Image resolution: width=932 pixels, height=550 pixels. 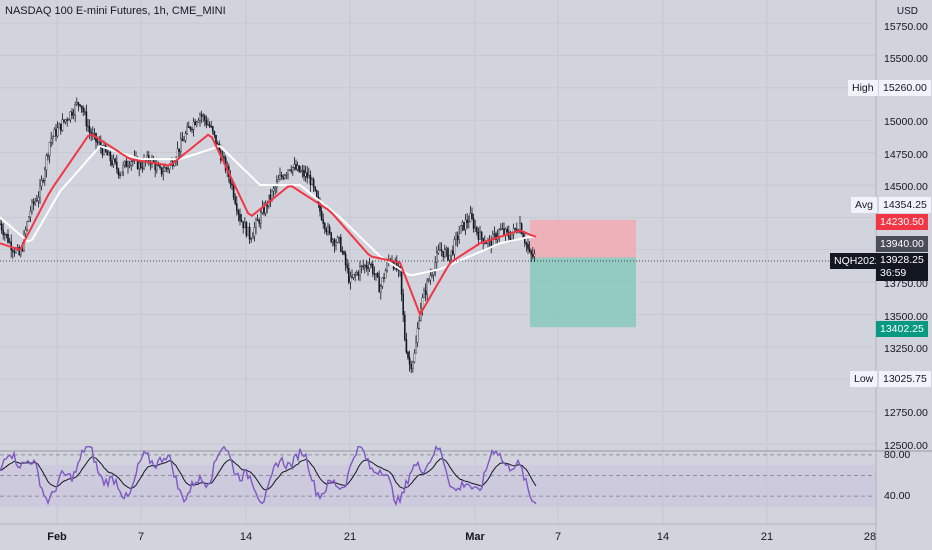 I want to click on short-position-tool, so click(x=583, y=273).